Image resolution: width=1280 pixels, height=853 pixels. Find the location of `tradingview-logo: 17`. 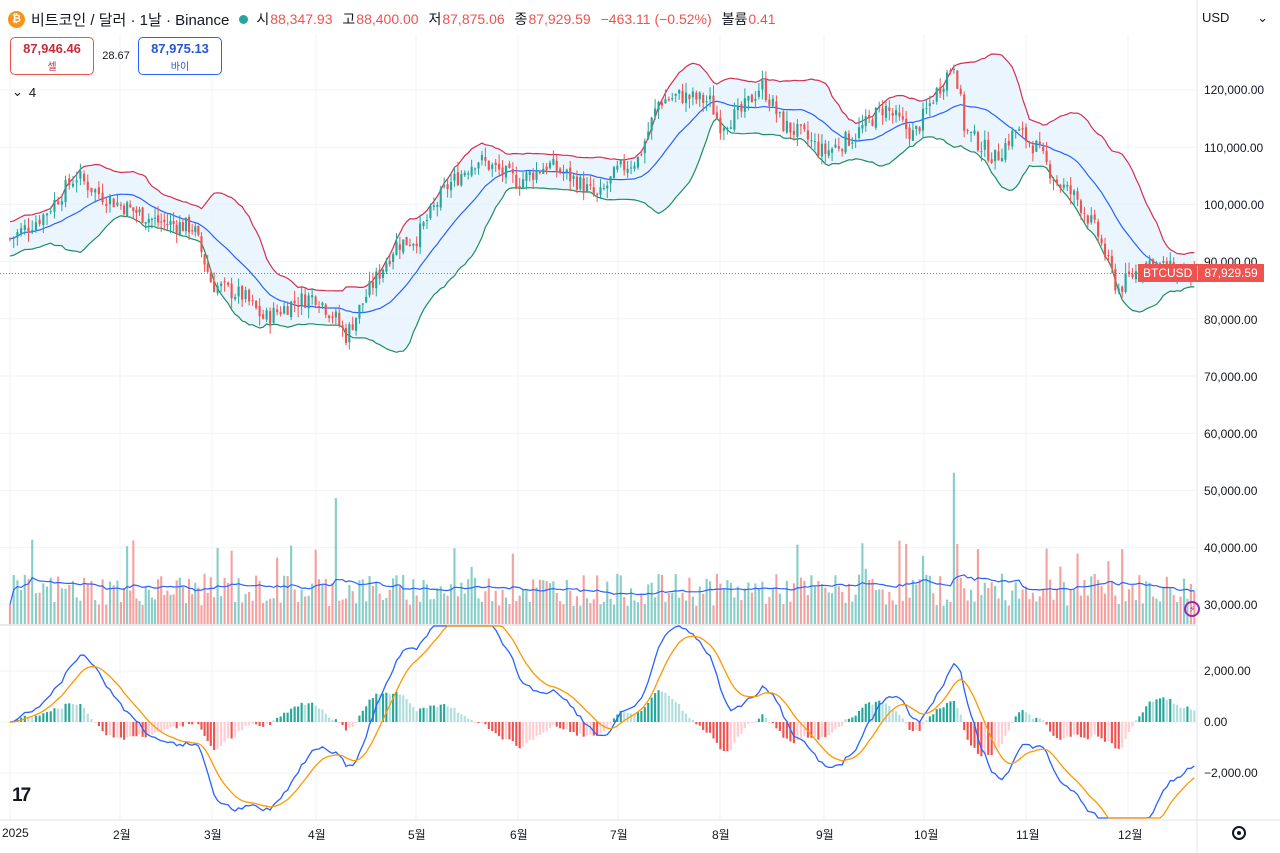

tradingview-logo: 17 is located at coordinates (21, 795).